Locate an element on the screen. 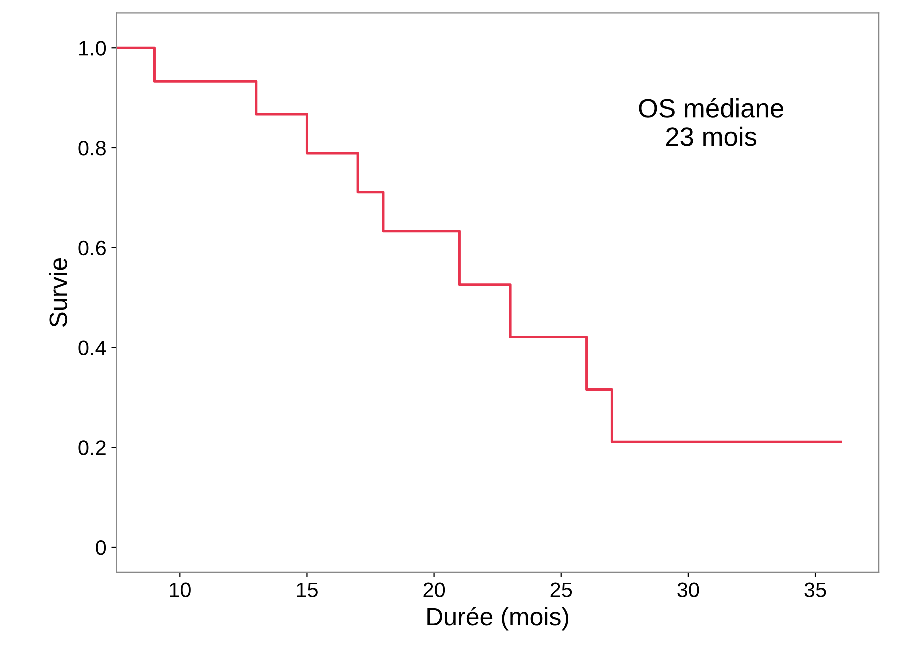 This screenshot has width=897, height=658. y-tick-label: 0.8 is located at coordinates (92, 148).